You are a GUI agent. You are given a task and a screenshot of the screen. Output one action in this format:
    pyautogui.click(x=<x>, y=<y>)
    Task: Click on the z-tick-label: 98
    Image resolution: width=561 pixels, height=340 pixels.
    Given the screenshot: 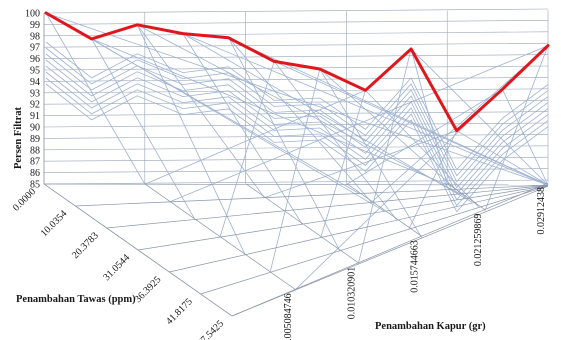 What is the action you would take?
    pyautogui.click(x=35, y=36)
    